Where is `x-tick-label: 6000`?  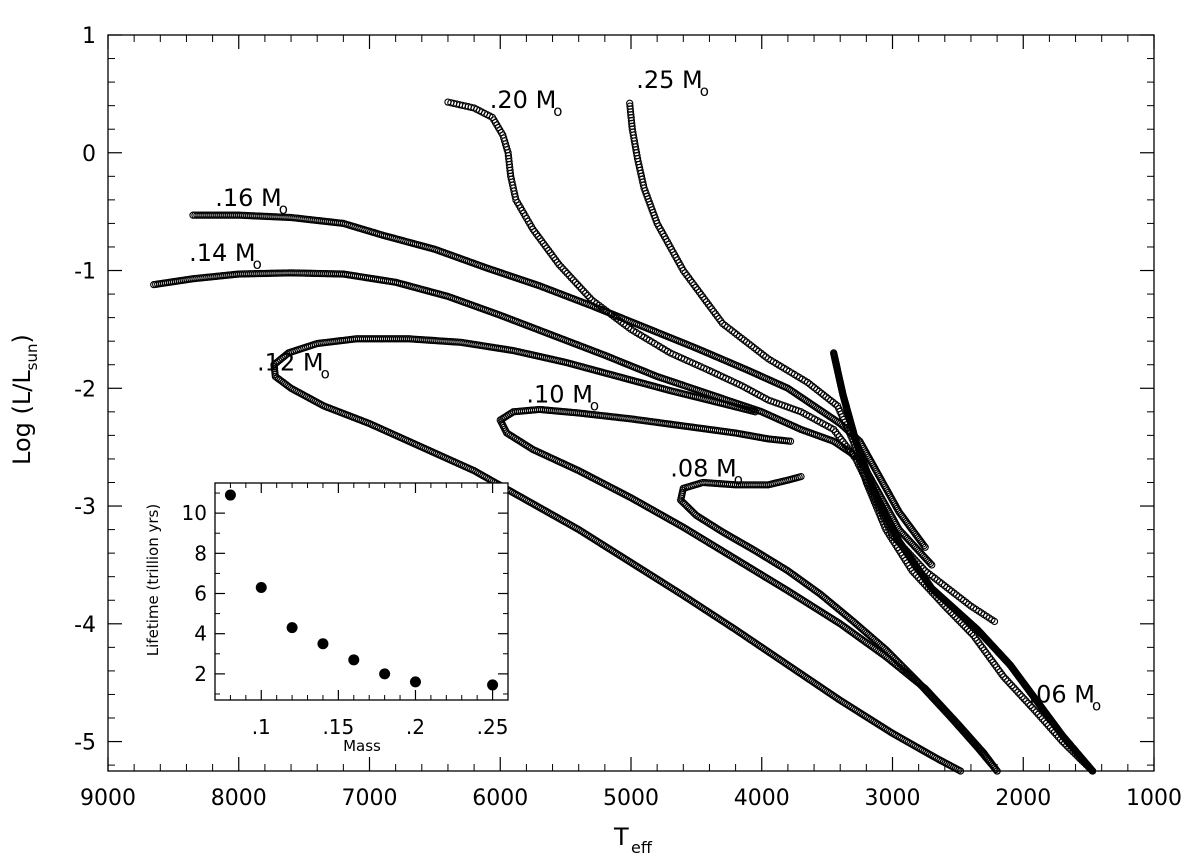
x-tick-label: 6000 is located at coordinates (500, 798).